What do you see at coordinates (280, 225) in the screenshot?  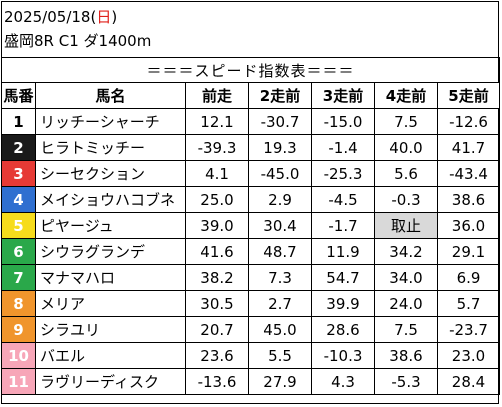 I see `race-2-back-index: 30.4` at bounding box center [280, 225].